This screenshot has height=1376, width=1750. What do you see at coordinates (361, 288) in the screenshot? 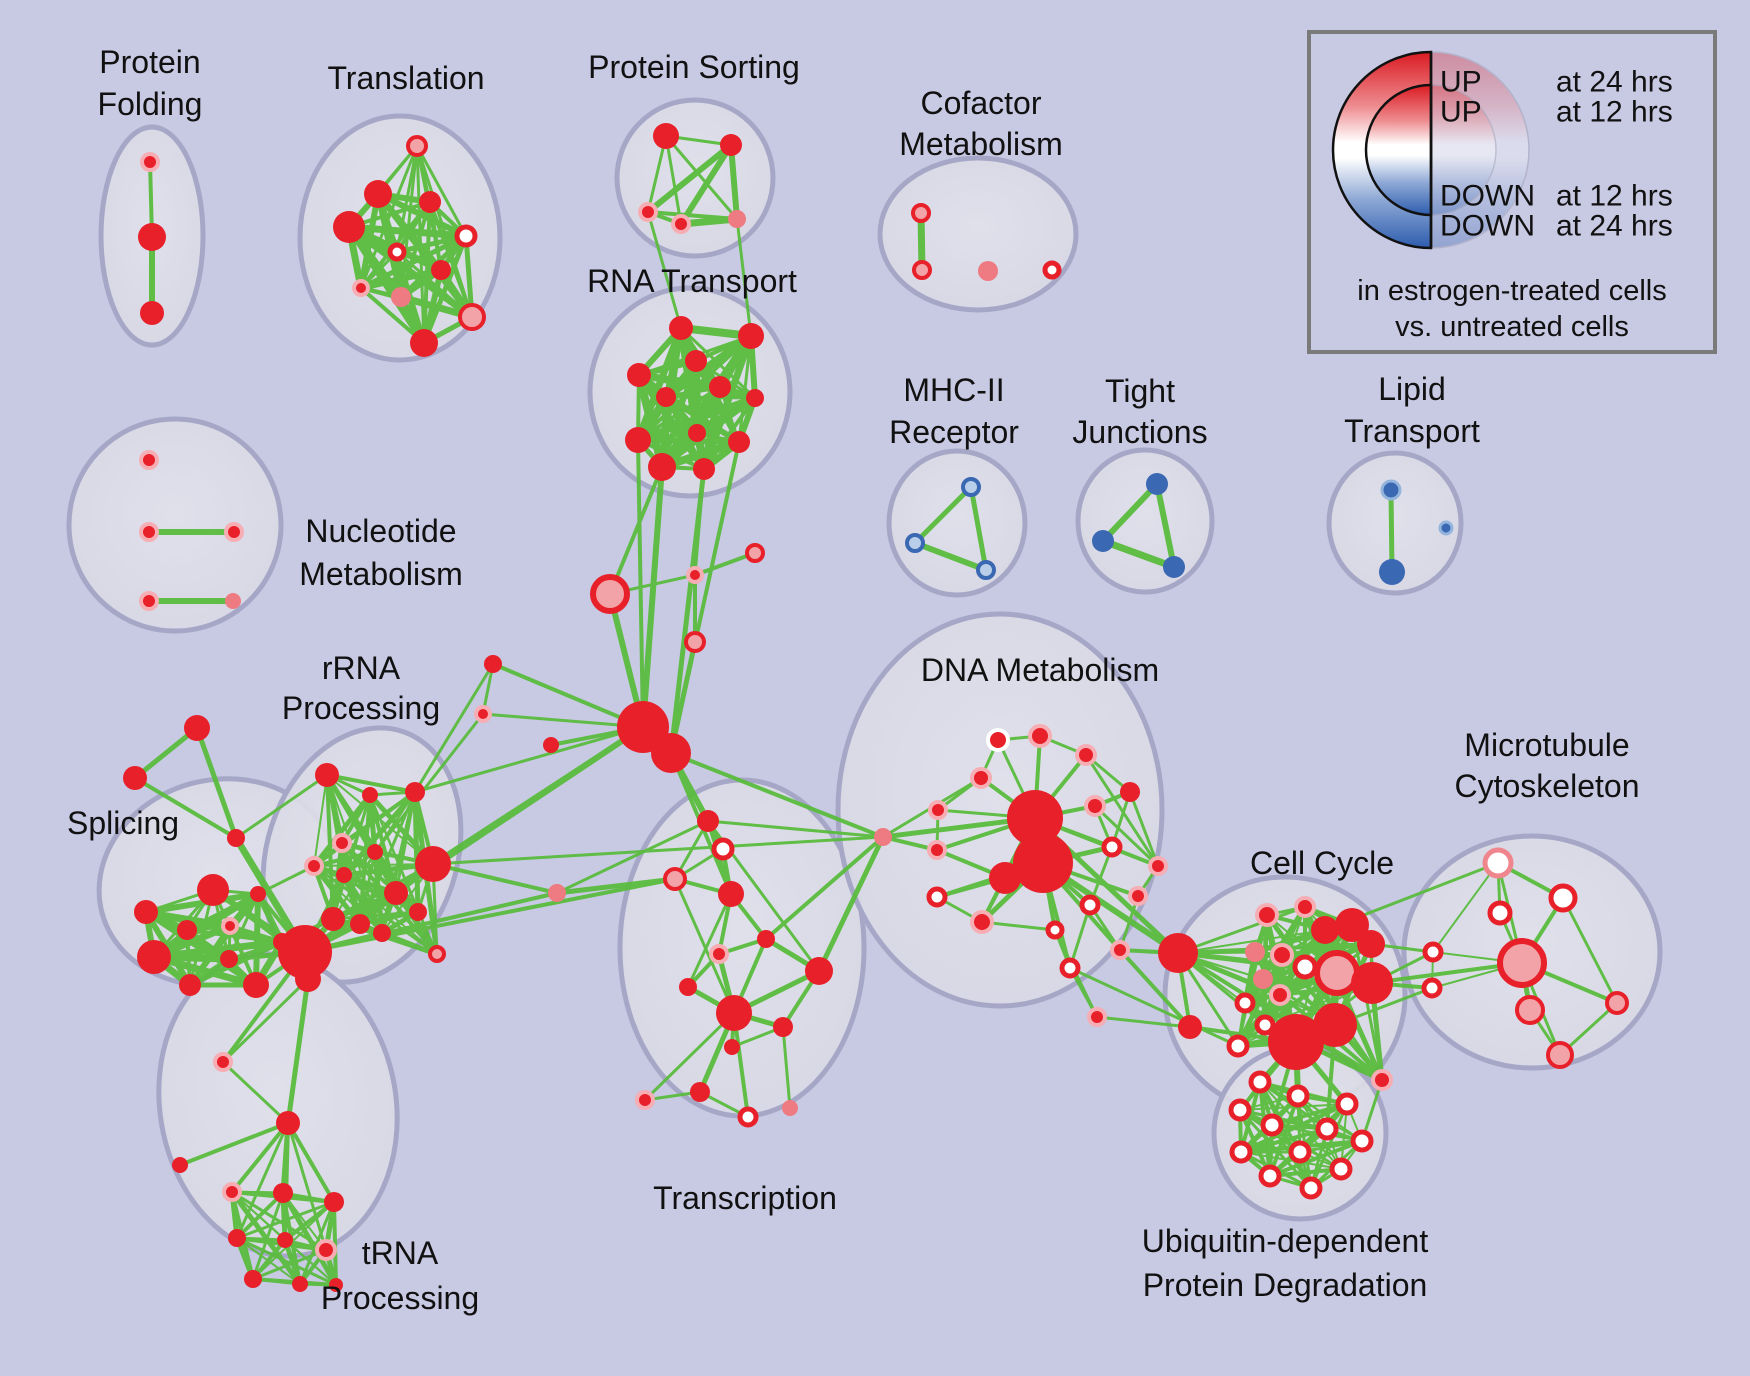
I see `node-pink-halo-tr` at bounding box center [361, 288].